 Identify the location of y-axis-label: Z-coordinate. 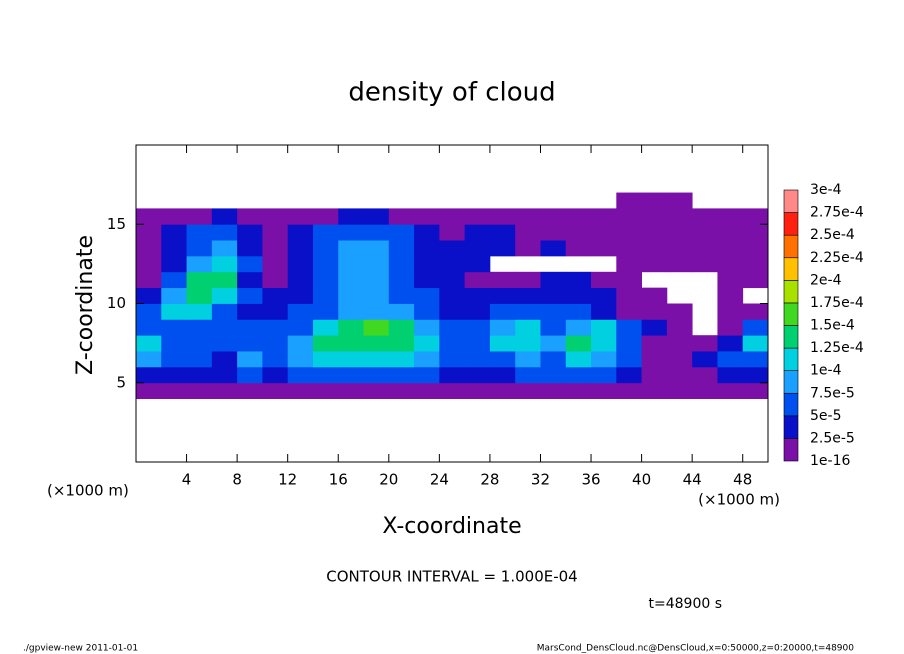
(85, 305).